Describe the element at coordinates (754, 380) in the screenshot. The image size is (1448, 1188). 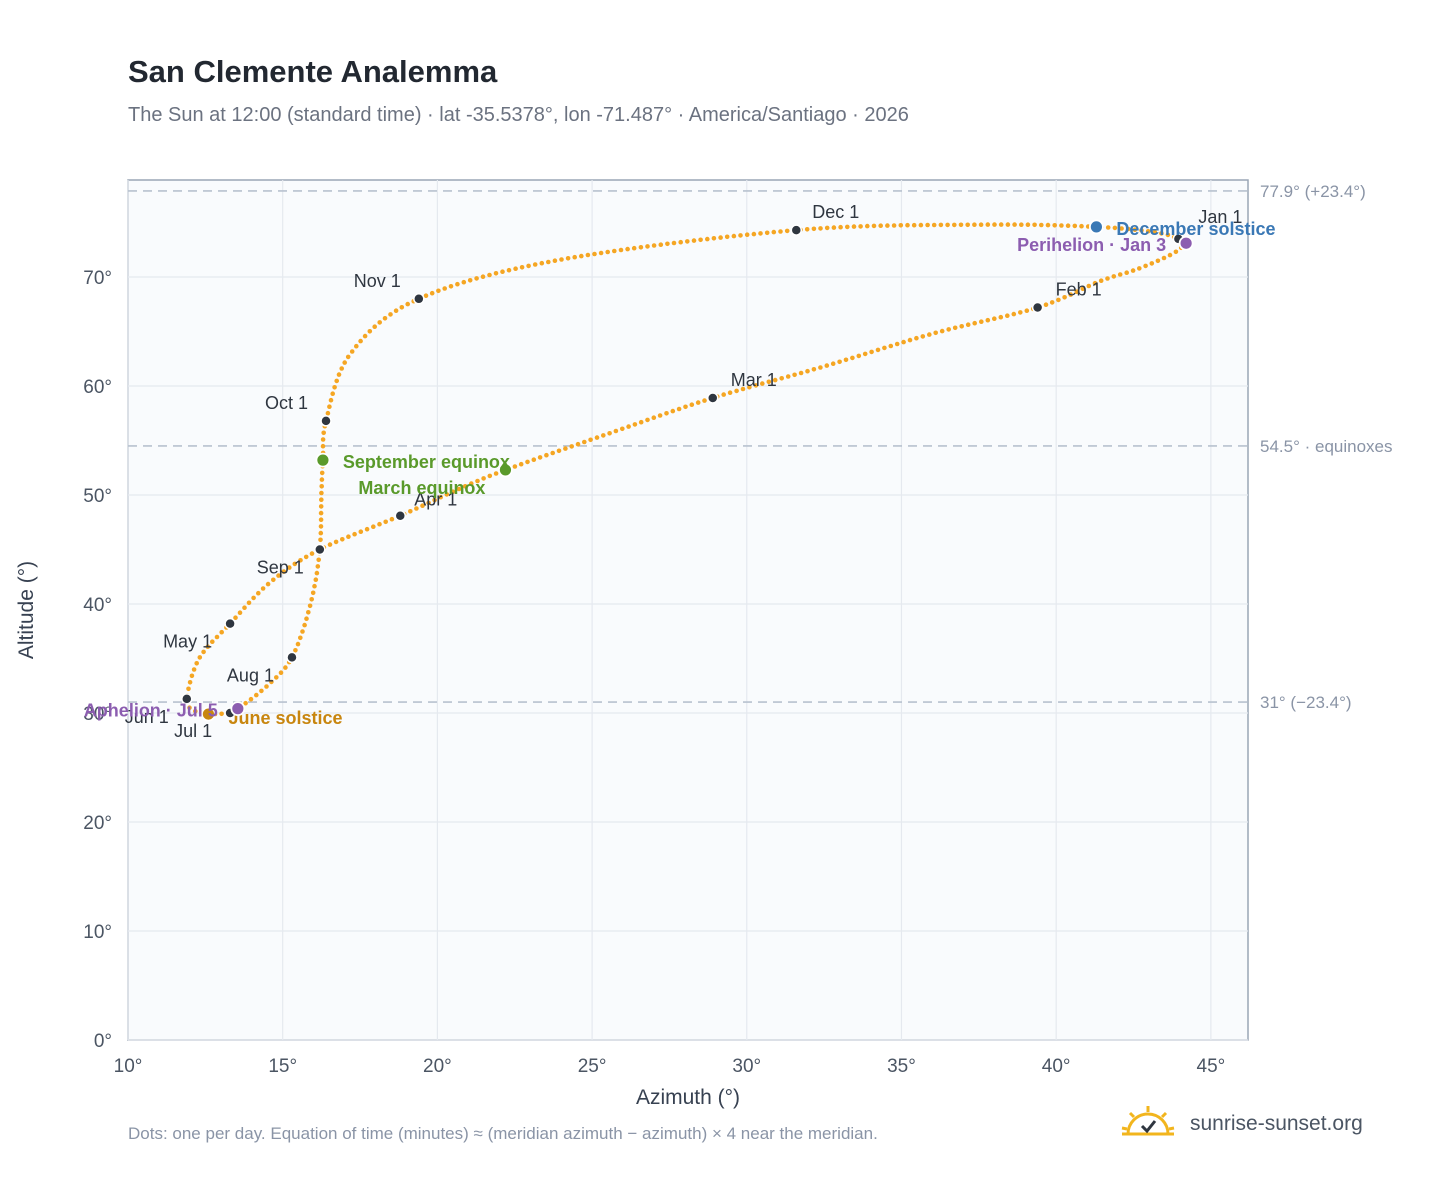
I see `month-label: Mar 1` at that location.